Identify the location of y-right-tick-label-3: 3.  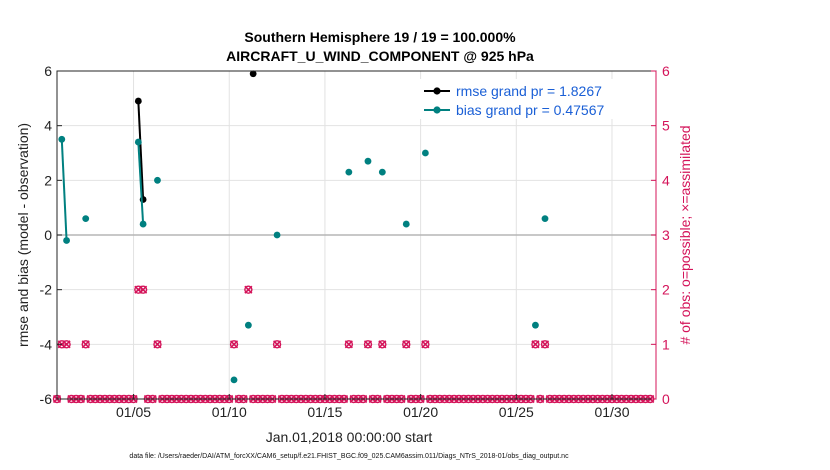
(666, 235).